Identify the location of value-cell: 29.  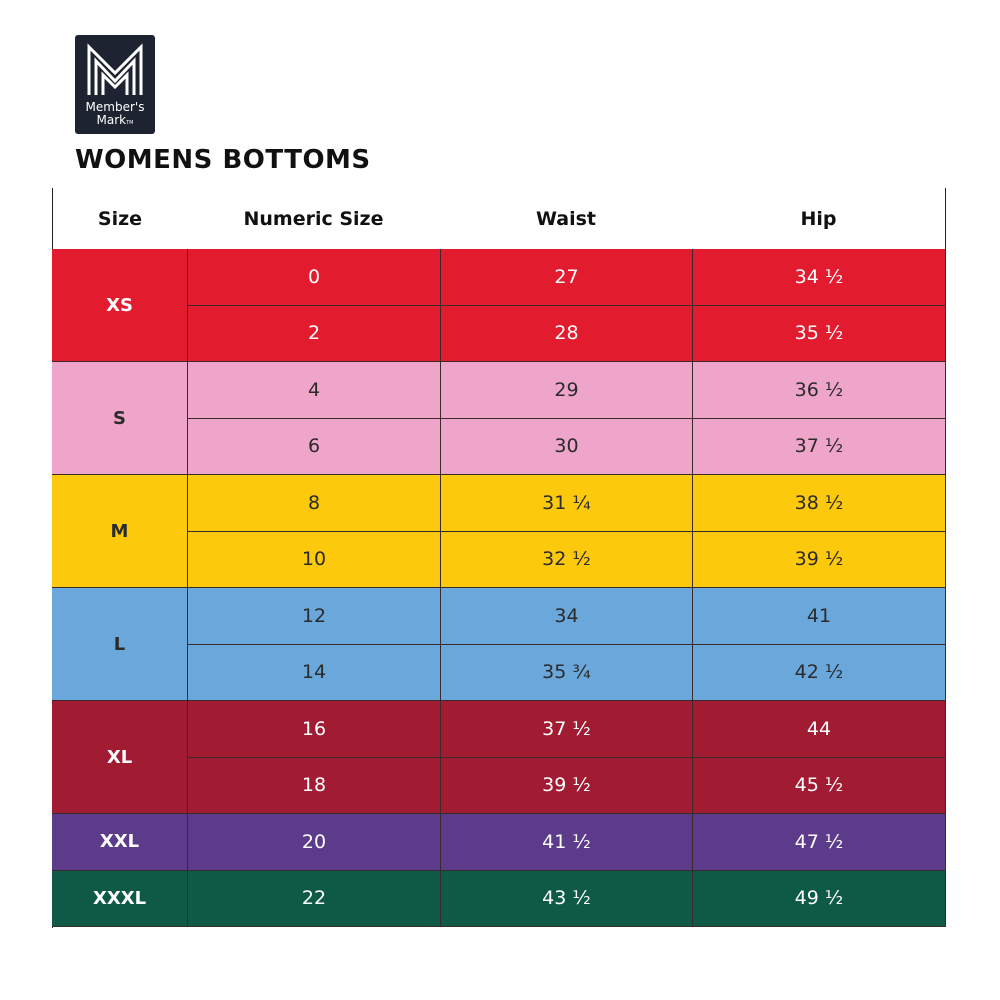
(567, 390).